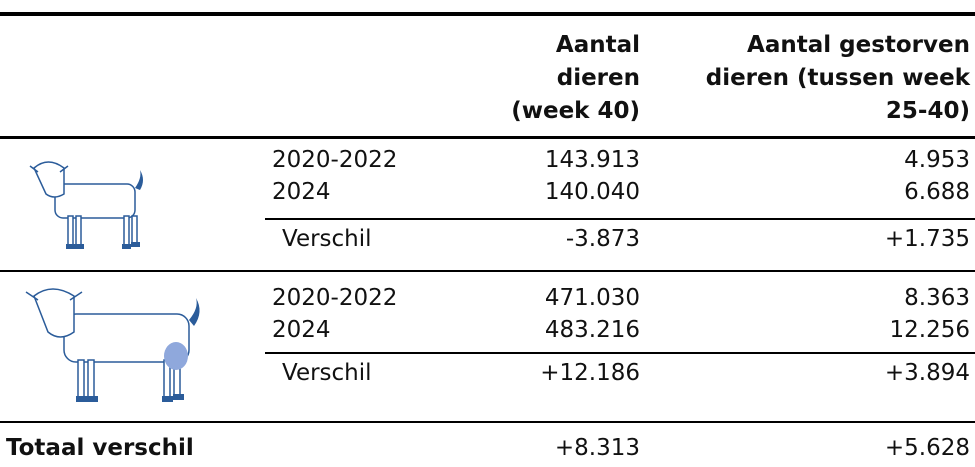  Describe the element at coordinates (590, 373) in the screenshot. I see `cell: +12.186` at that location.